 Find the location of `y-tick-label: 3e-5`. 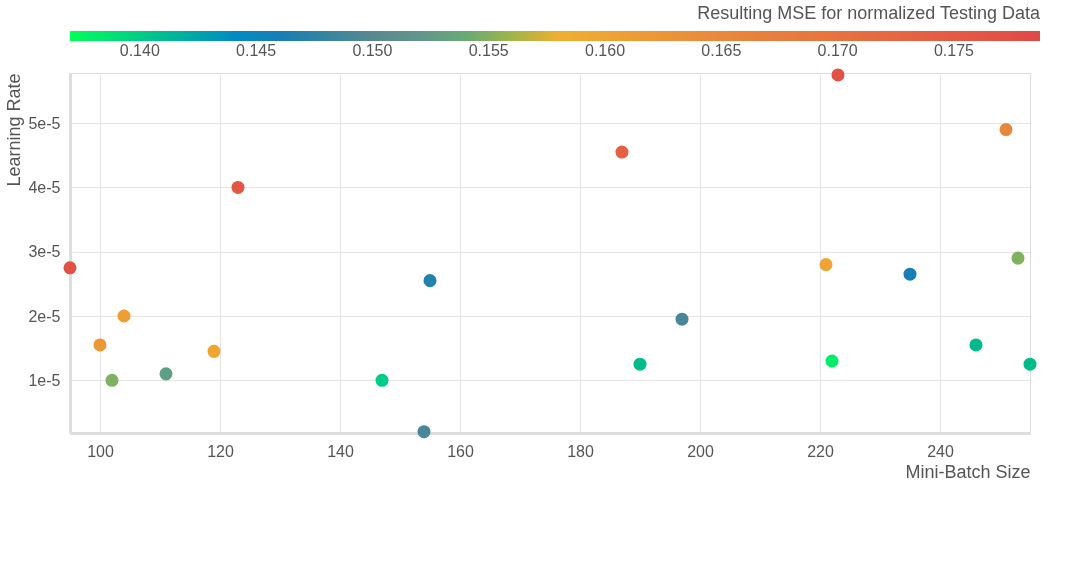

y-tick-label: 3e-5 is located at coordinates (44, 252).